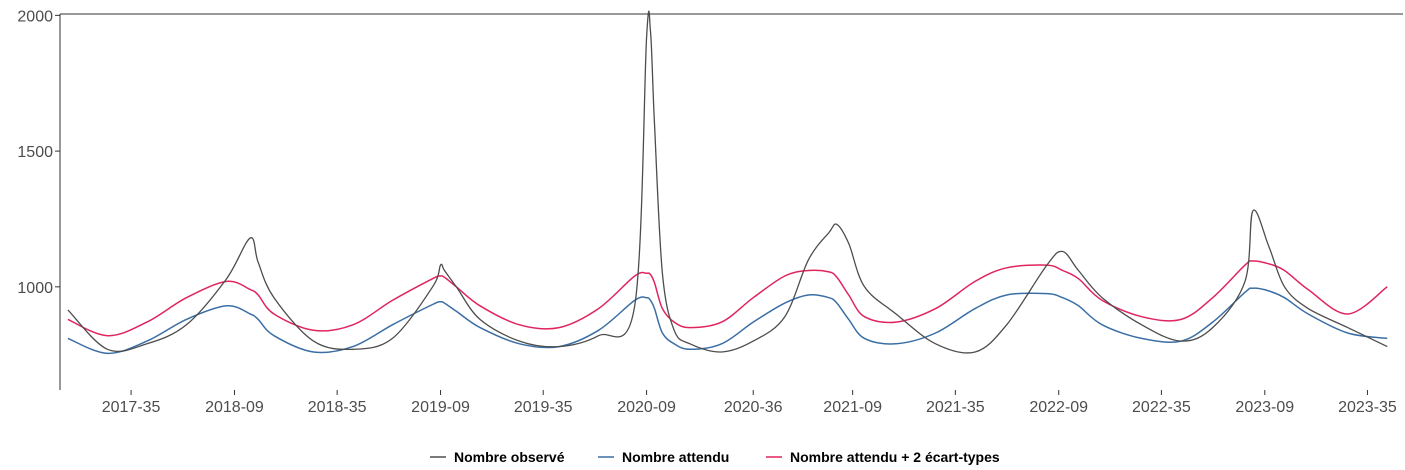 The width and height of the screenshot is (1405, 470). Describe the element at coordinates (35, 16) in the screenshot. I see `y-tick-label: 2000` at that location.